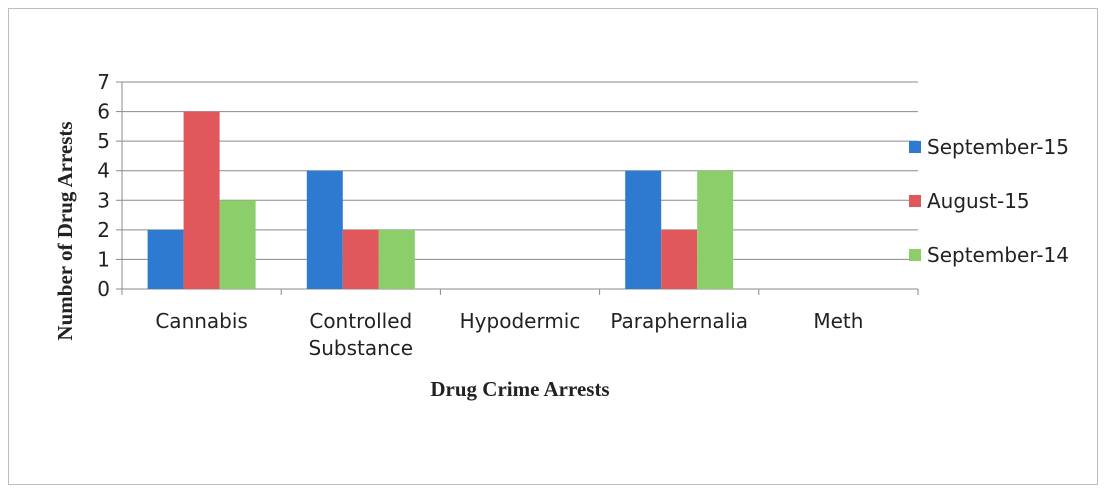 The height and width of the screenshot is (491, 1106). Describe the element at coordinates (65, 230) in the screenshot. I see `y-axis-title: Number of Drug Arrests` at that location.